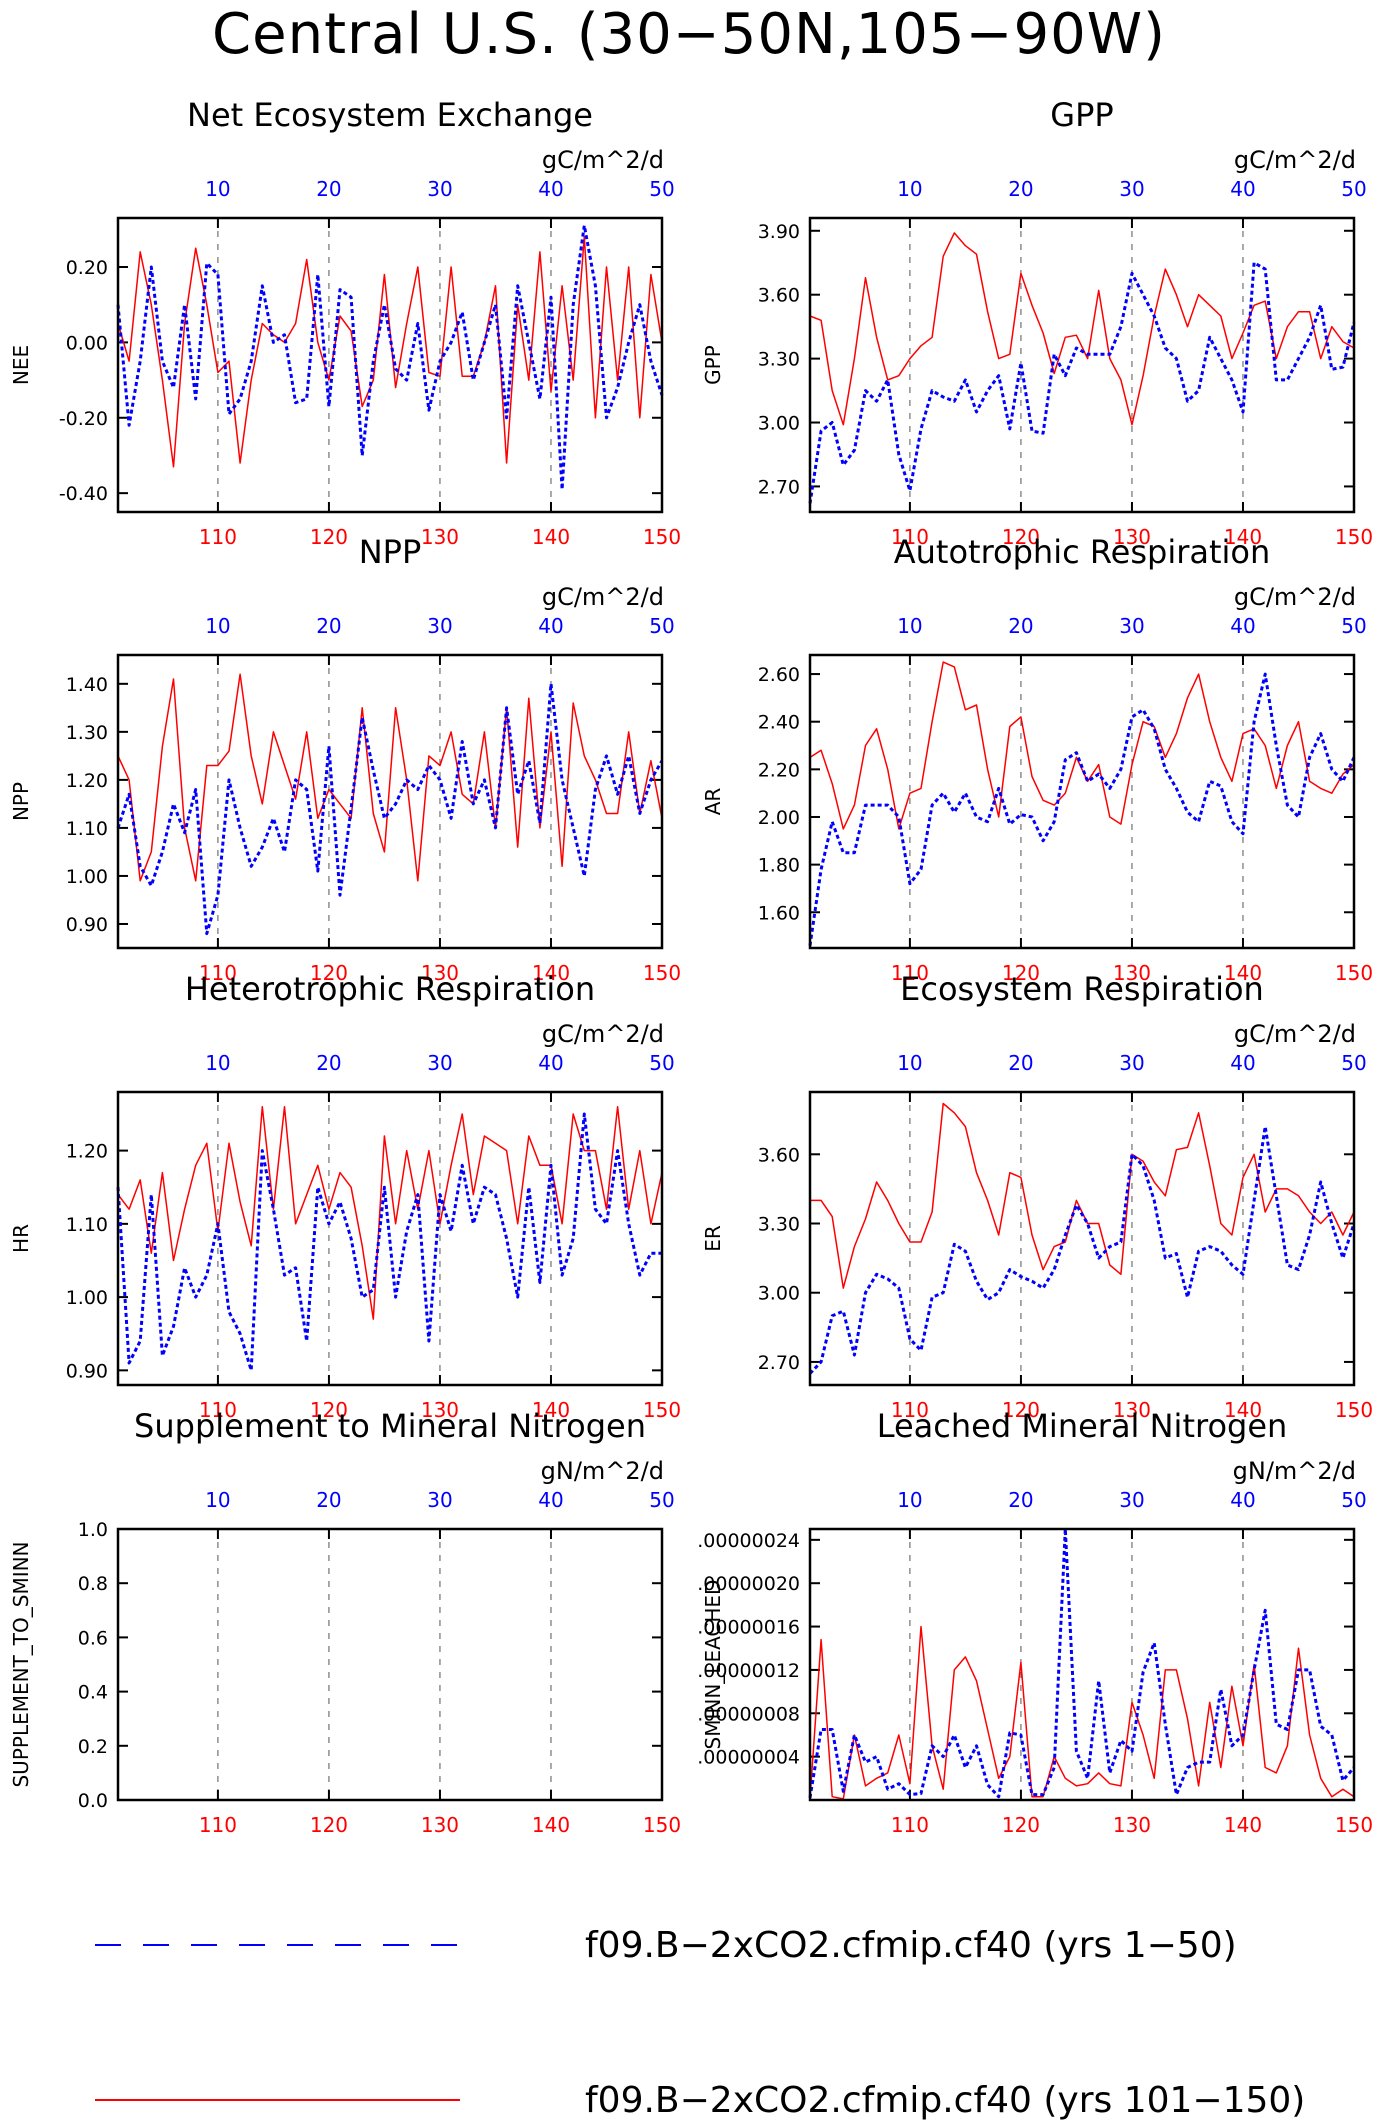 The height and width of the screenshot is (2121, 1378). Describe the element at coordinates (1353, 626) in the screenshot. I see `panel-4-x-tick-label-top: 50` at that location.